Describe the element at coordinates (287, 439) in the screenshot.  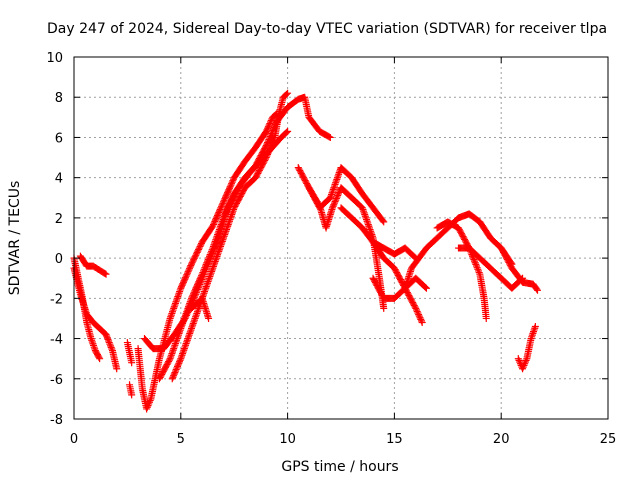
I see `x-tick-label: 10` at that location.